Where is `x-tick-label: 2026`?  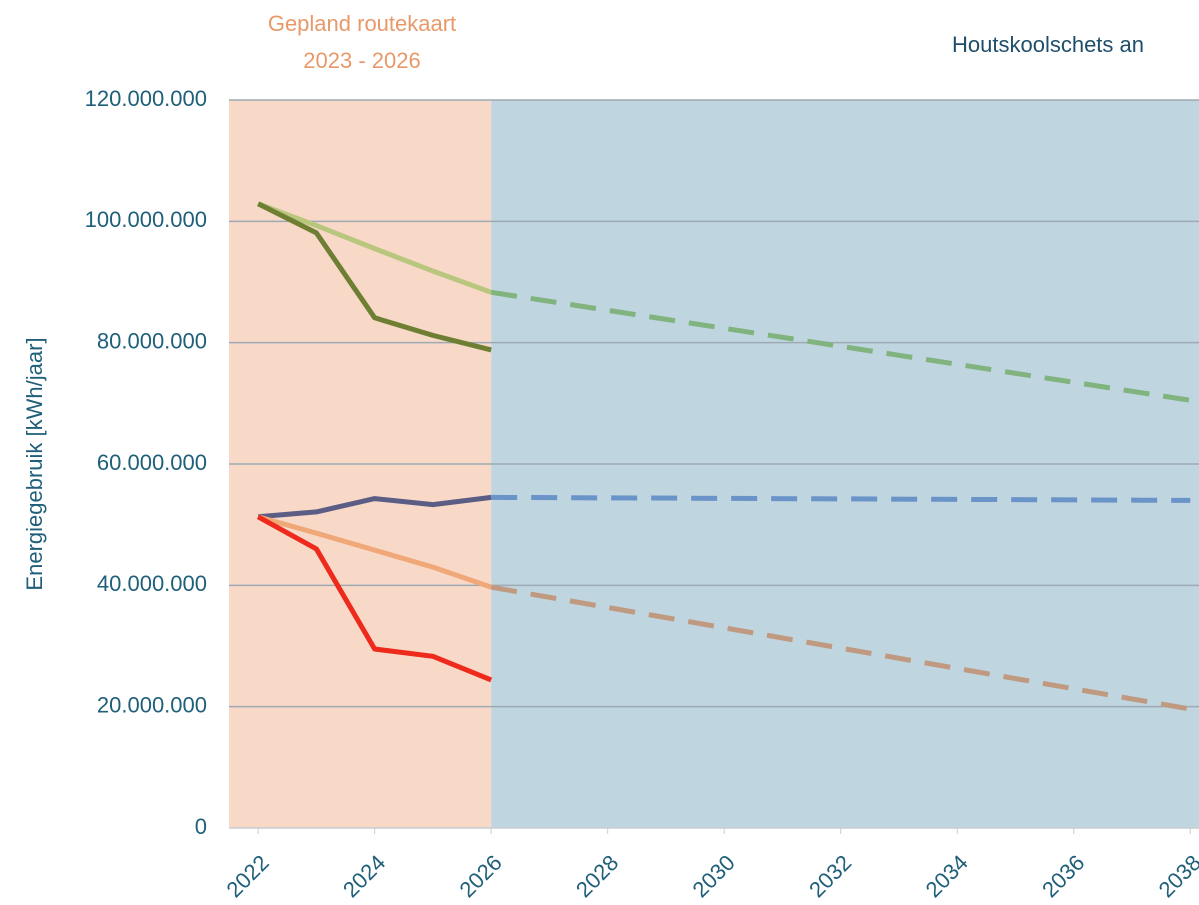 x-tick-label: 2026 is located at coordinates (481, 876).